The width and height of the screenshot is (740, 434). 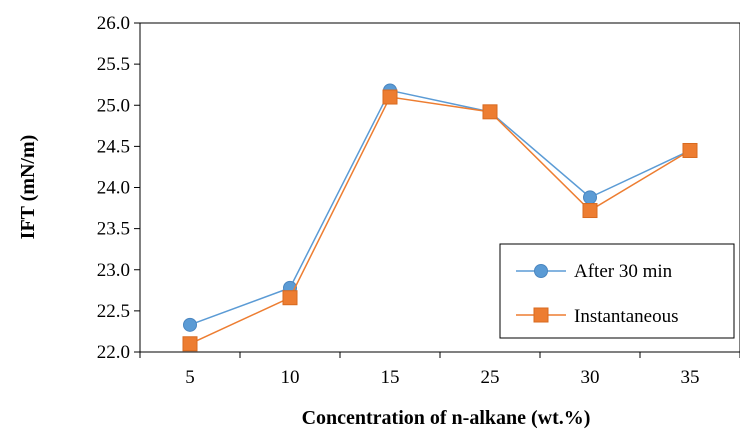 I want to click on y-axis-title: IFT (mN/m), so click(x=28, y=187).